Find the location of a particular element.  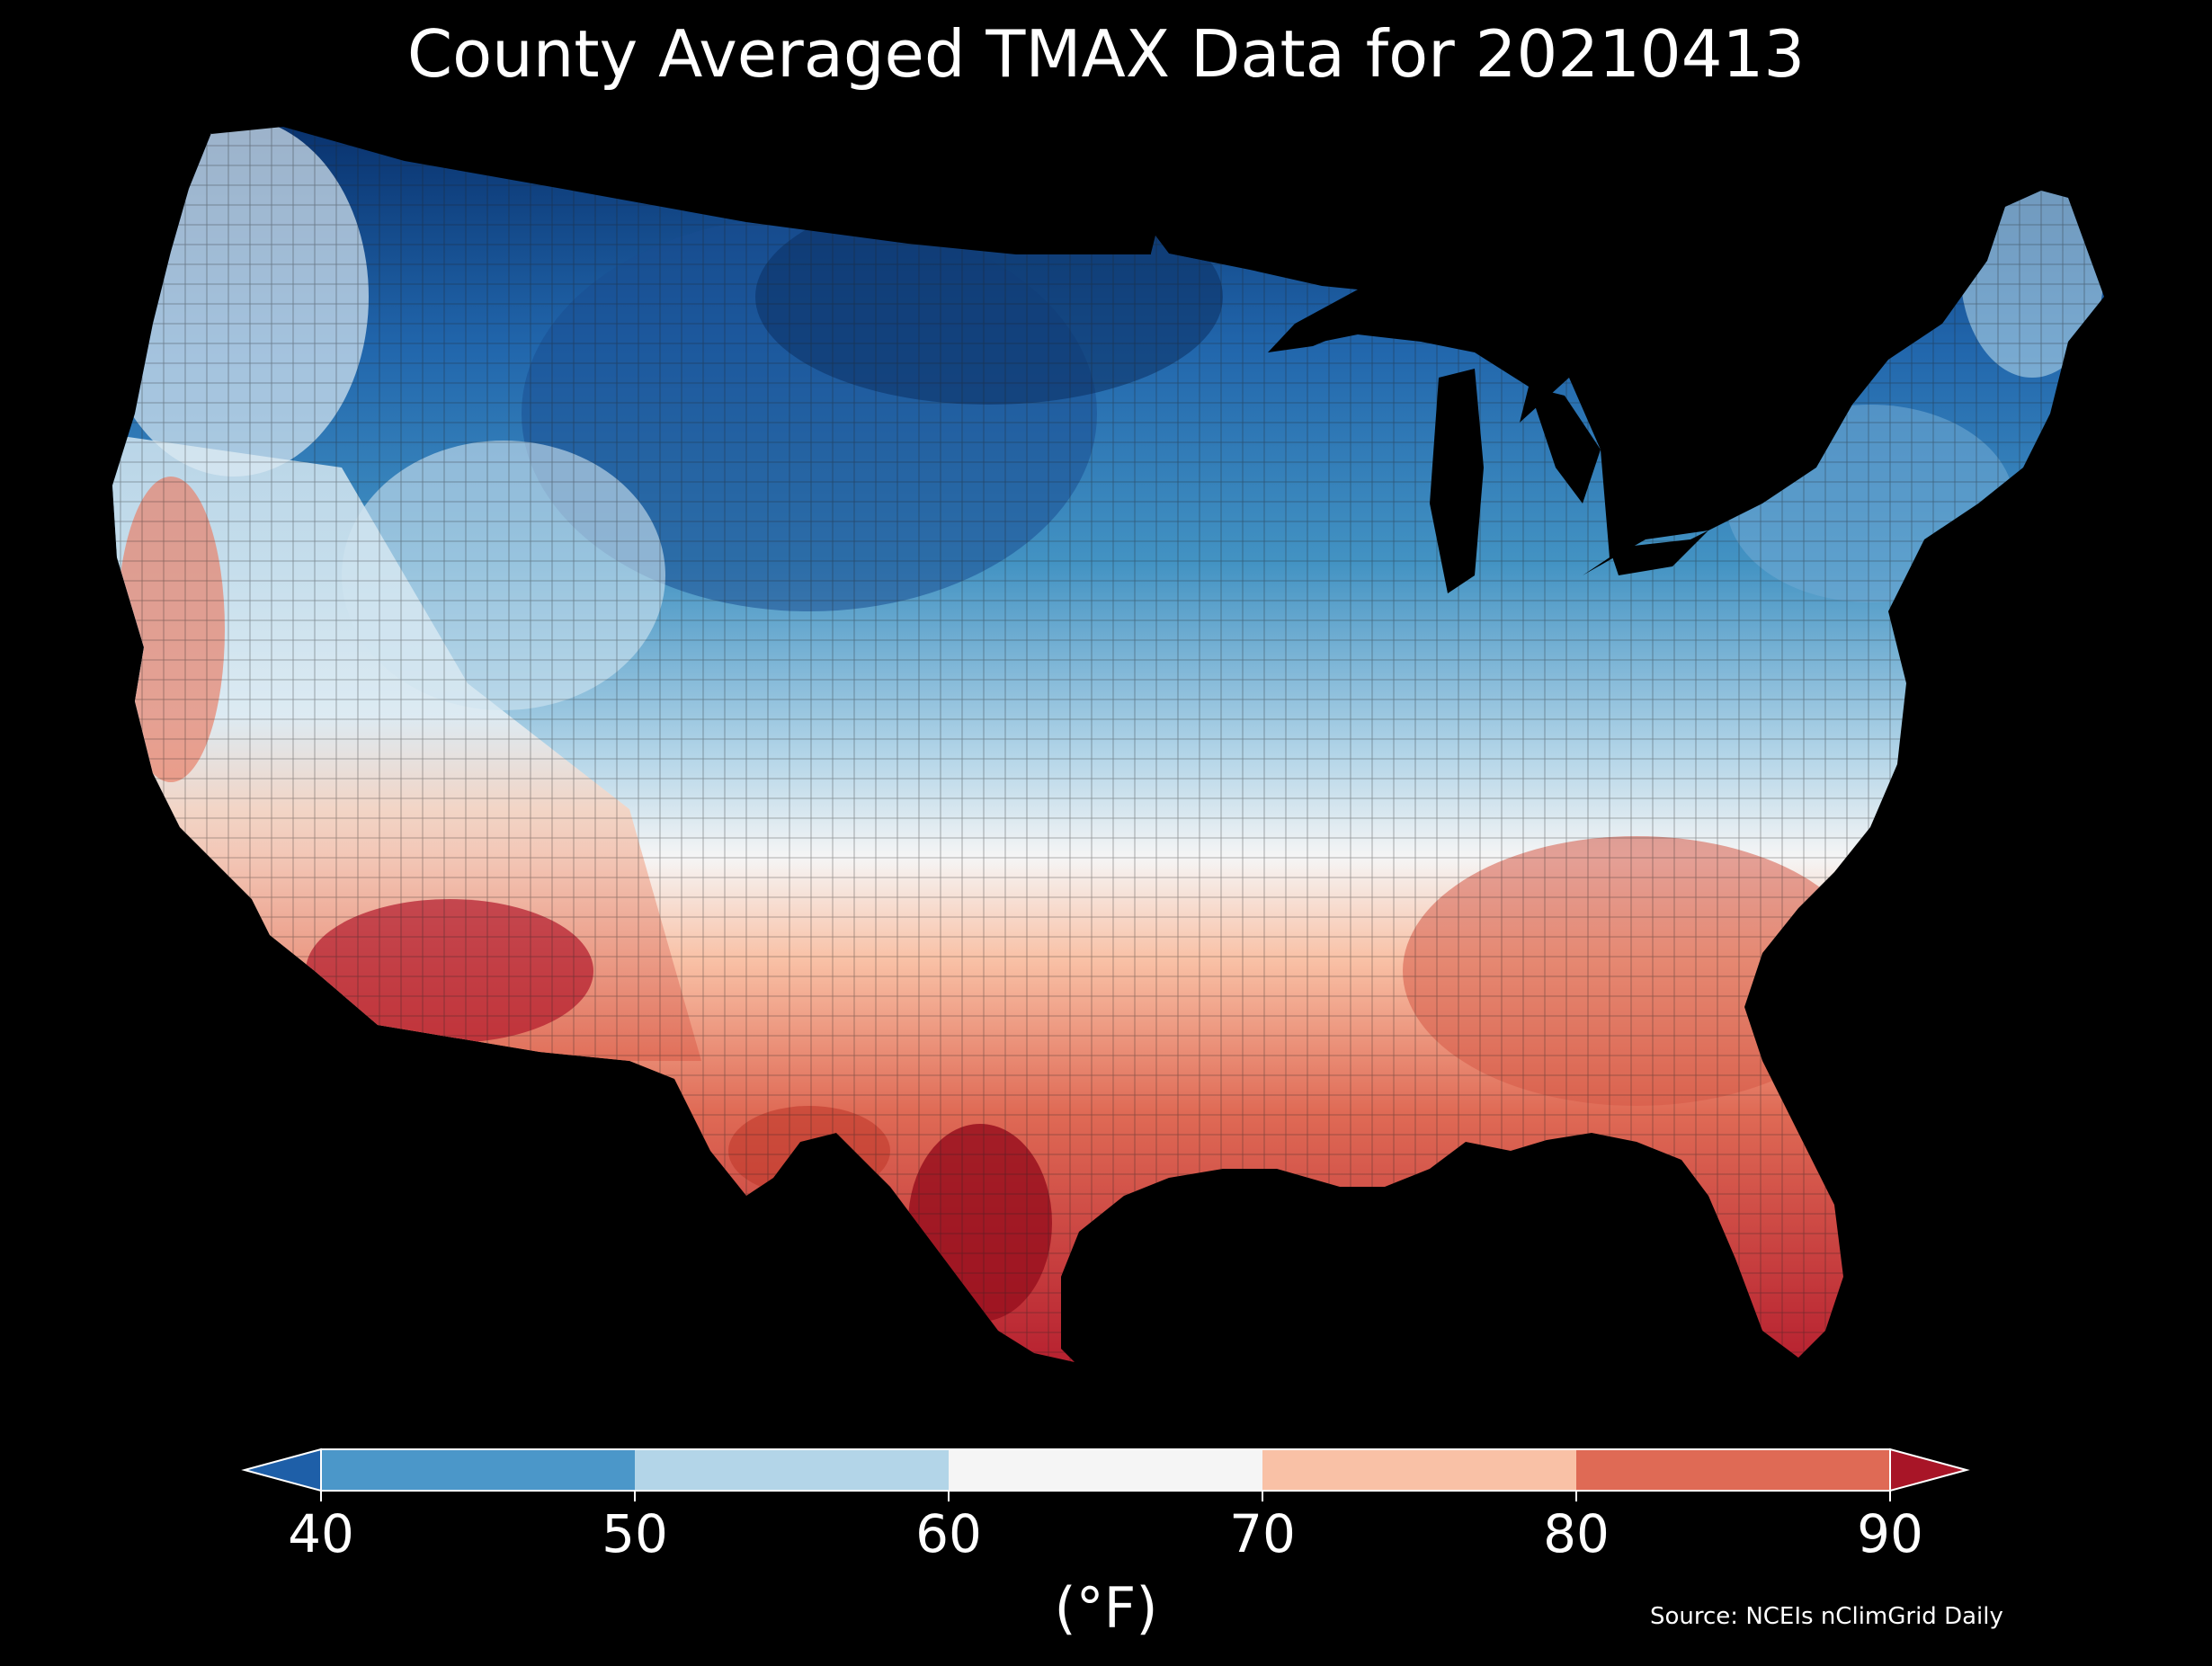

colorbar-over-arrow is located at coordinates (1929, 1470).